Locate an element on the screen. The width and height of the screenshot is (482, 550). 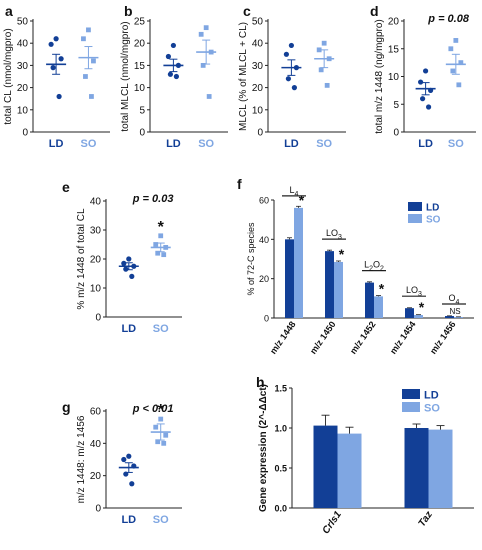
y-tick-label: 60 is located at coordinates (264, 201).